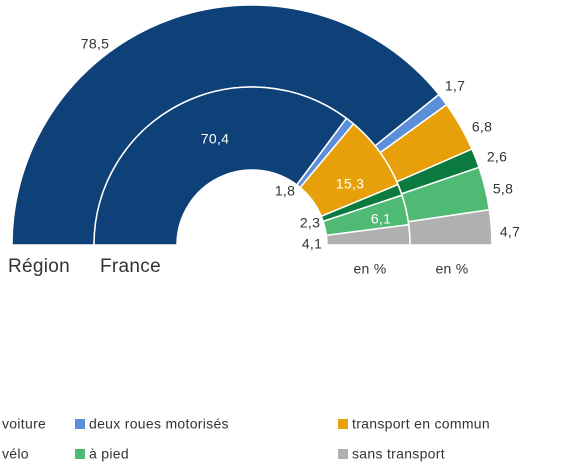 The image size is (574, 466). I want to click on data-label: 5,8, so click(503, 189).